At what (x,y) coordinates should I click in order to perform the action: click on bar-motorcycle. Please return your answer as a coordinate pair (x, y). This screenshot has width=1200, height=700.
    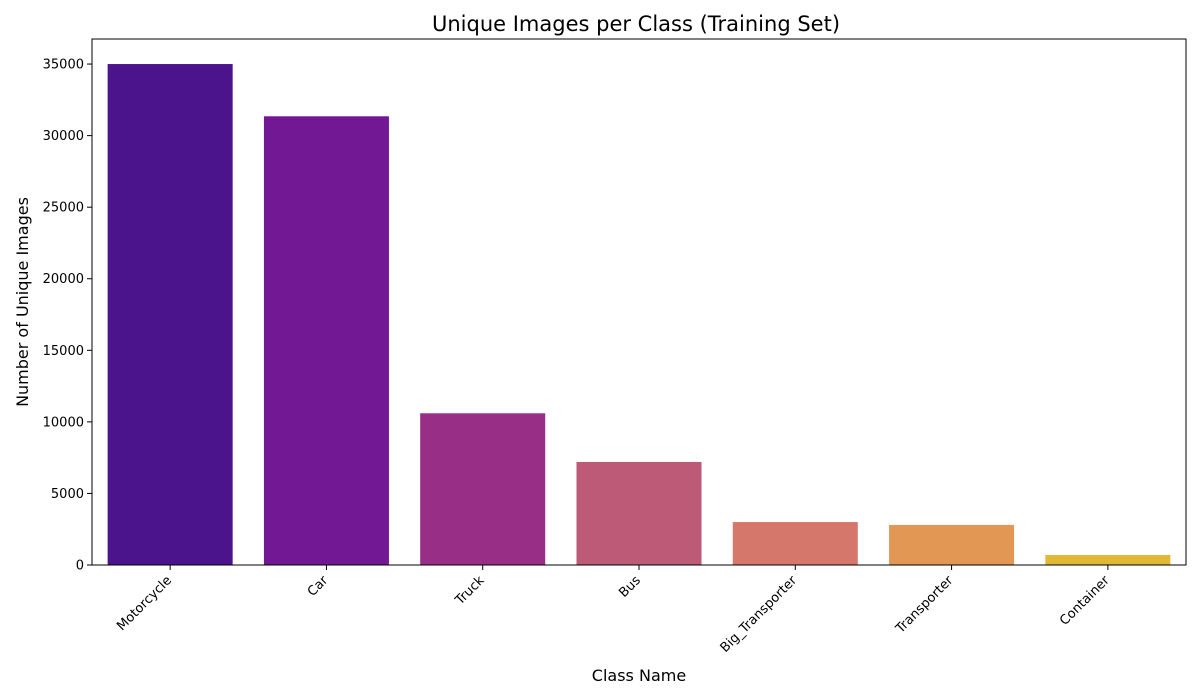
    Looking at the image, I should click on (170, 315).